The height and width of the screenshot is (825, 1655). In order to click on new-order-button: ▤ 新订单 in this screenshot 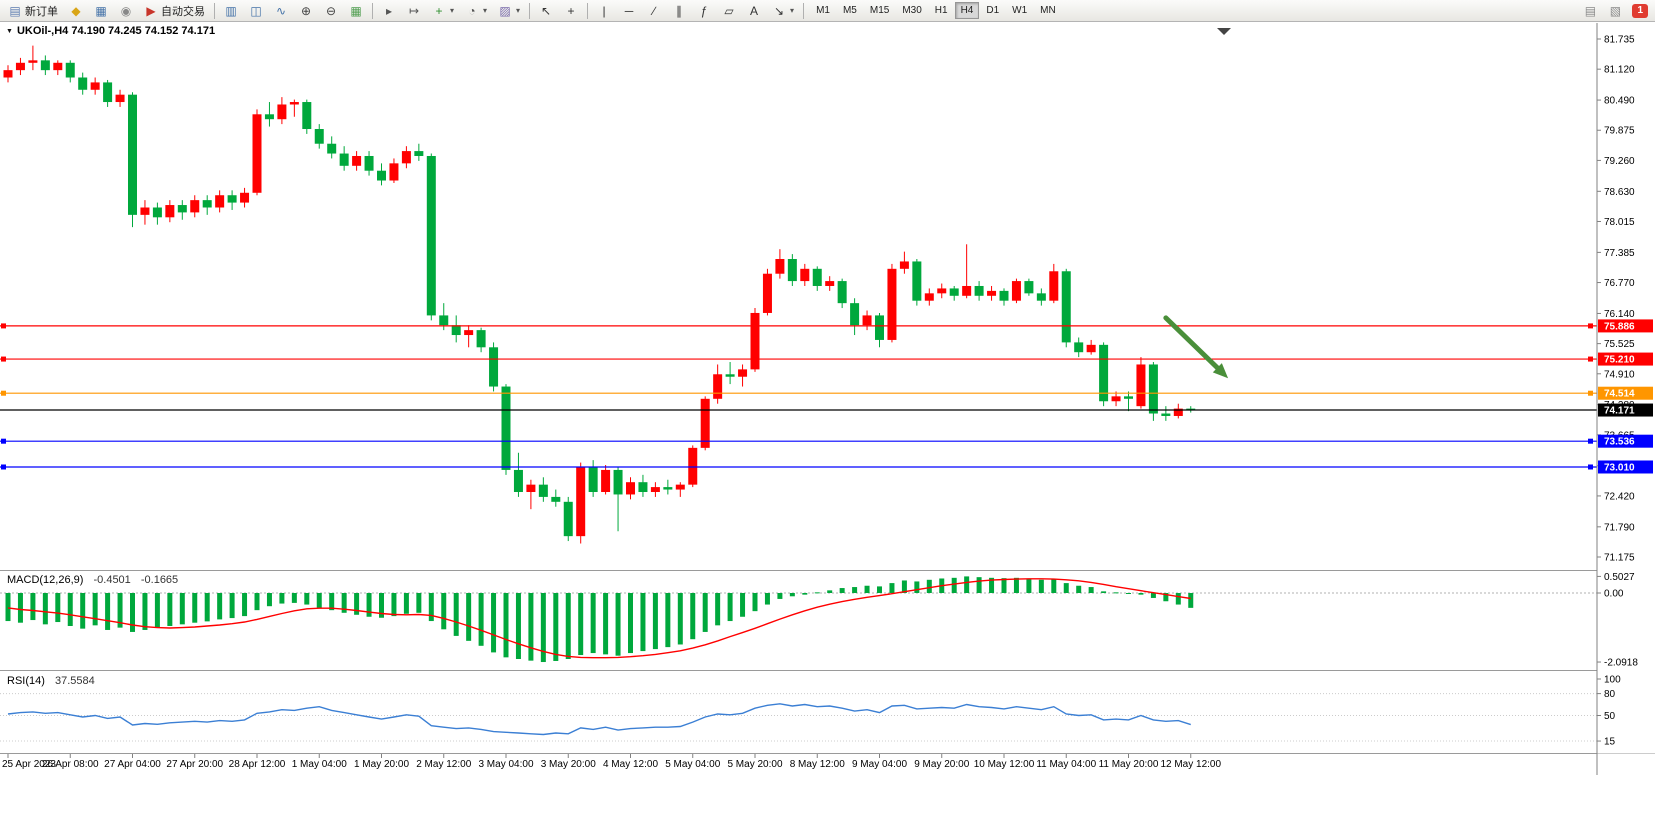, I will do `click(33, 10)`.